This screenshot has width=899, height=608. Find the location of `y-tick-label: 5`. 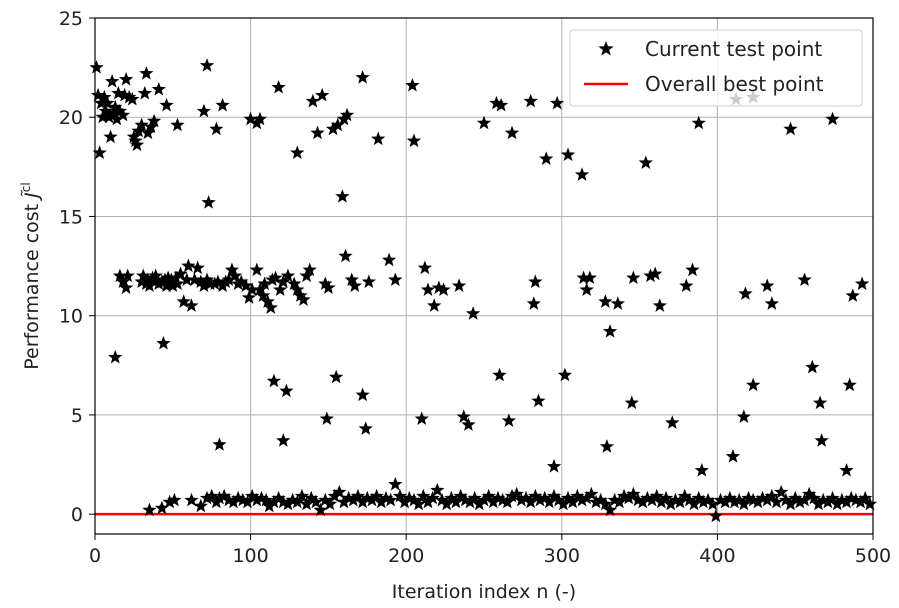

y-tick-label: 5 is located at coordinates (77, 416).